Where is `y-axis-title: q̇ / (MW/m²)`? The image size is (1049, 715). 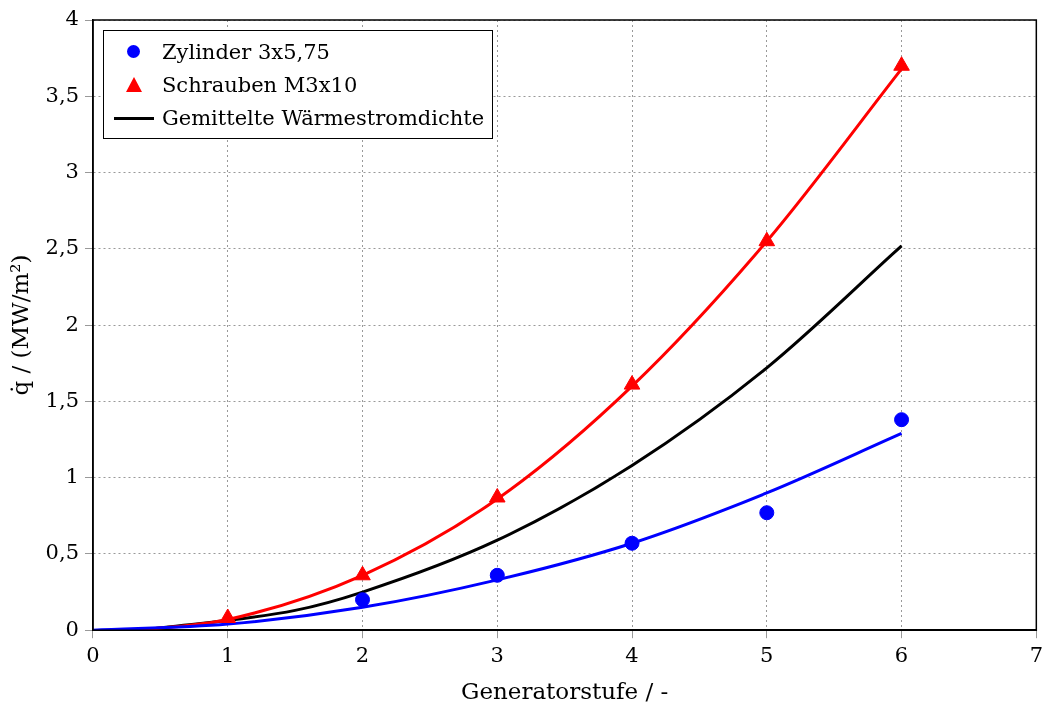
y-axis-title: q̇ / (MW/m²) is located at coordinates (19, 325).